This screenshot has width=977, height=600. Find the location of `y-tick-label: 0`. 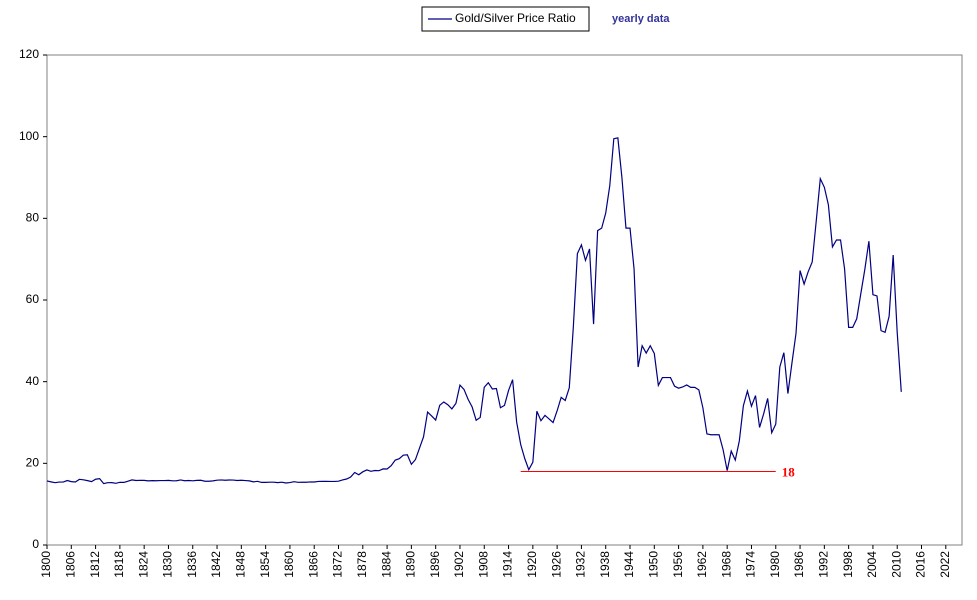

y-tick-label: 0 is located at coordinates (35, 544).